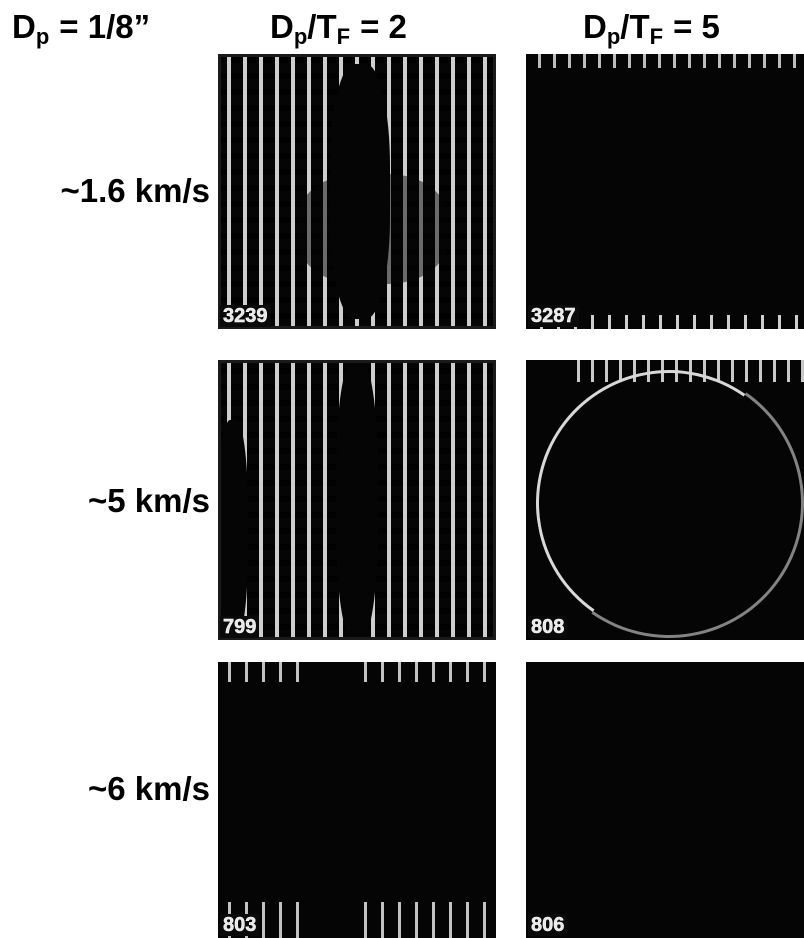 Image resolution: width=804 pixels, height=938 pixels. I want to click on perforation-rim, so click(665, 500).